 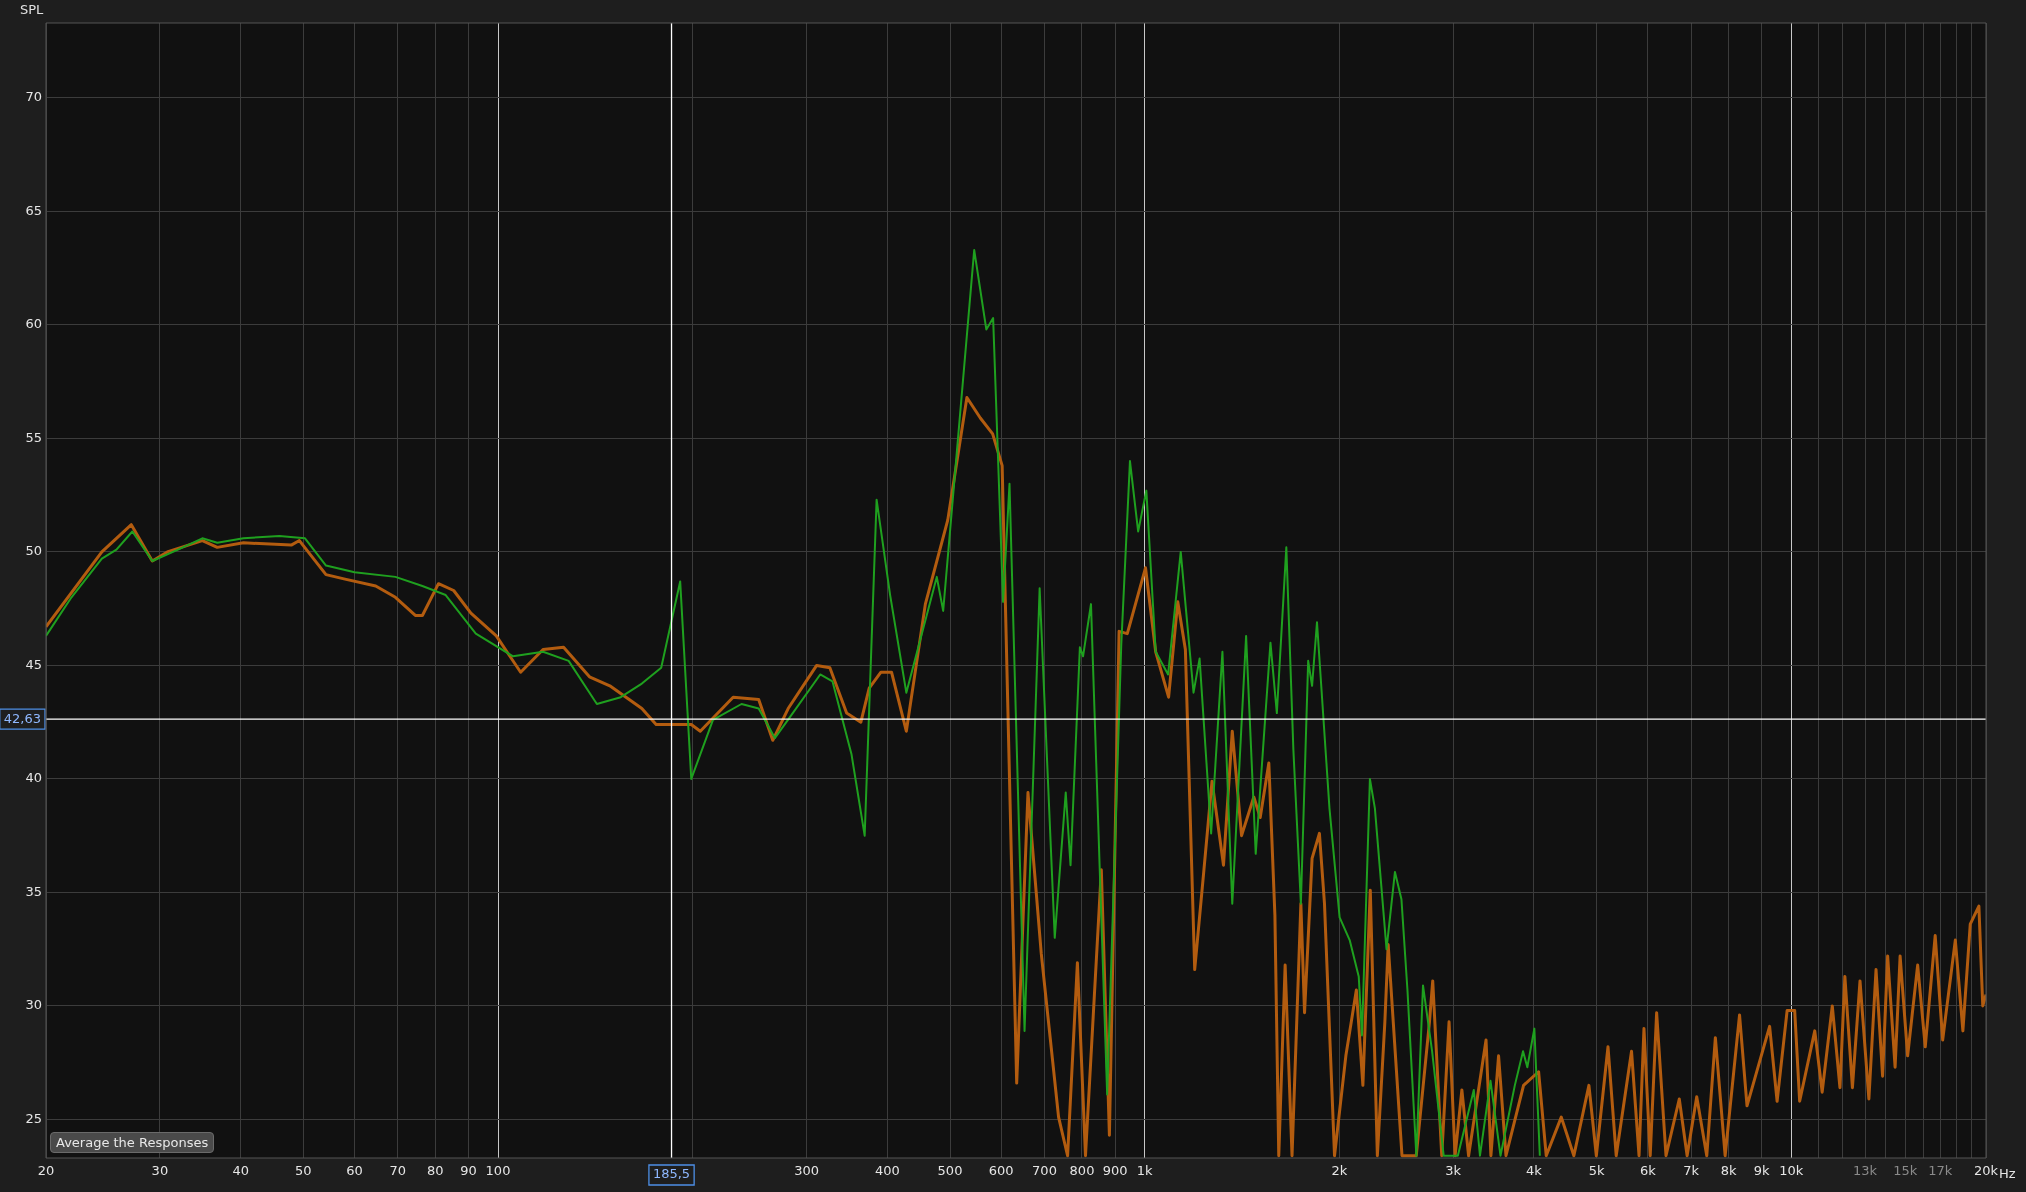 I want to click on y-tick-label: 30, so click(x=33, y=1005).